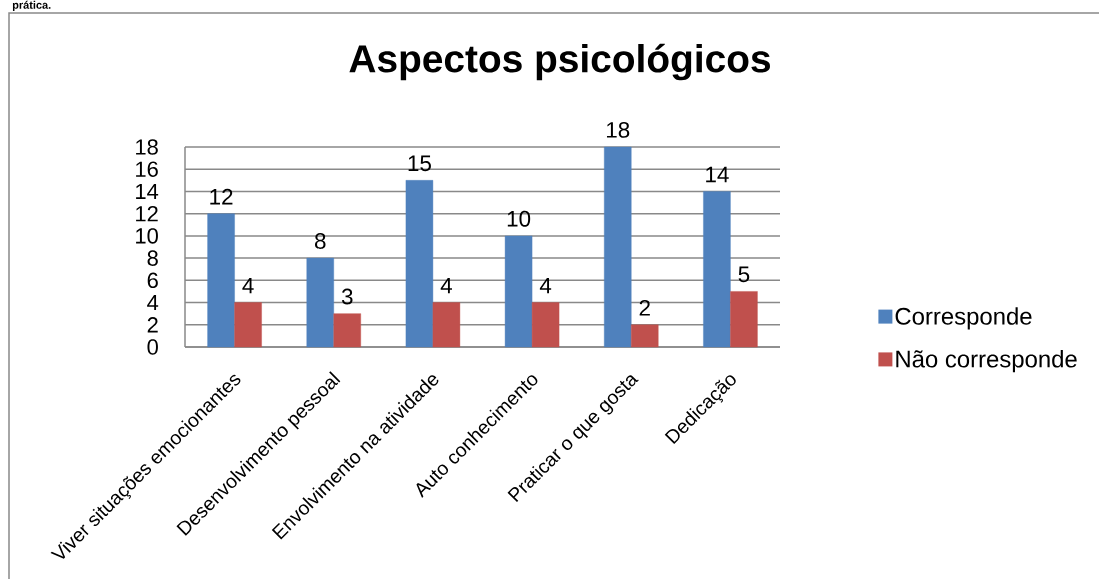 This screenshot has height=579, width=1099. Describe the element at coordinates (147, 236) in the screenshot. I see `y-tick-label: 10` at that location.